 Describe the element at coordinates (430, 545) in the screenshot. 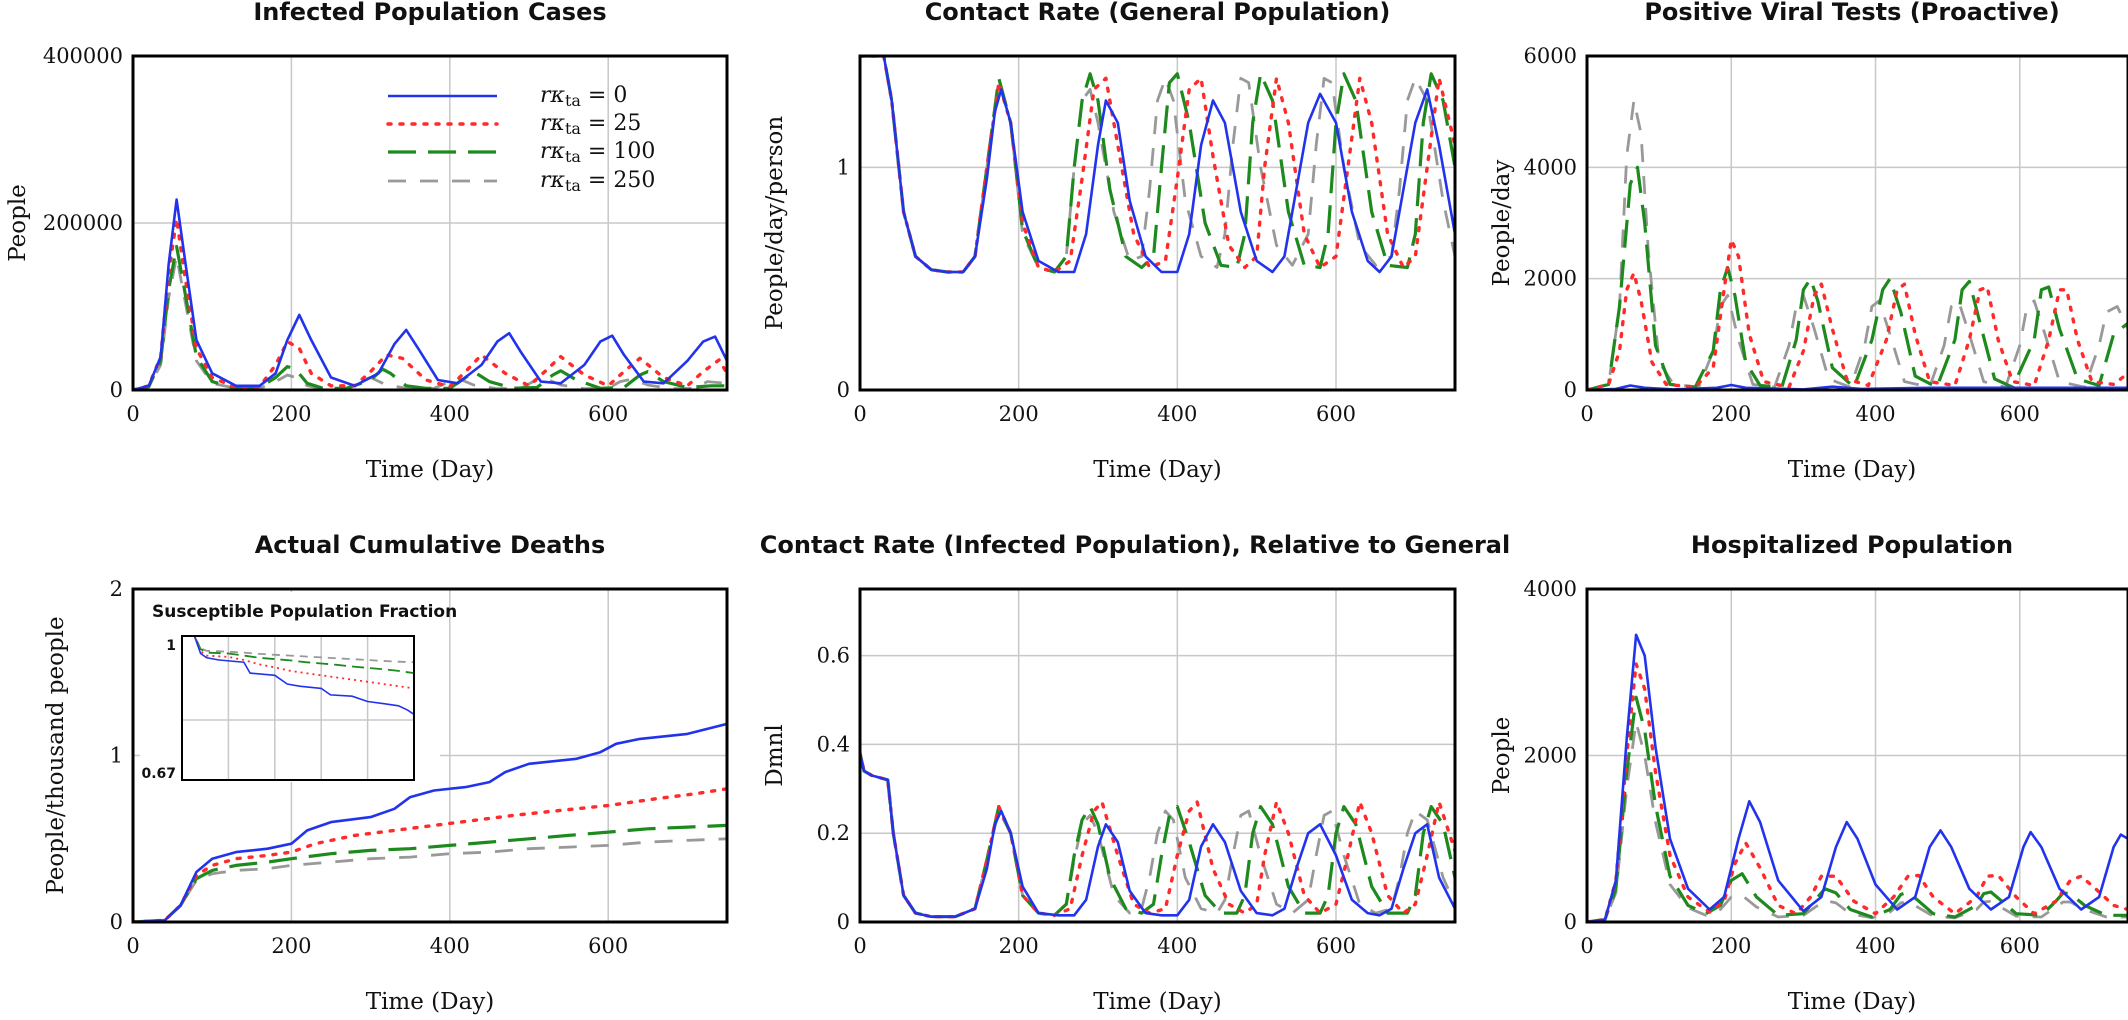

I see `chart-title: Actual Cumulative Deaths` at that location.